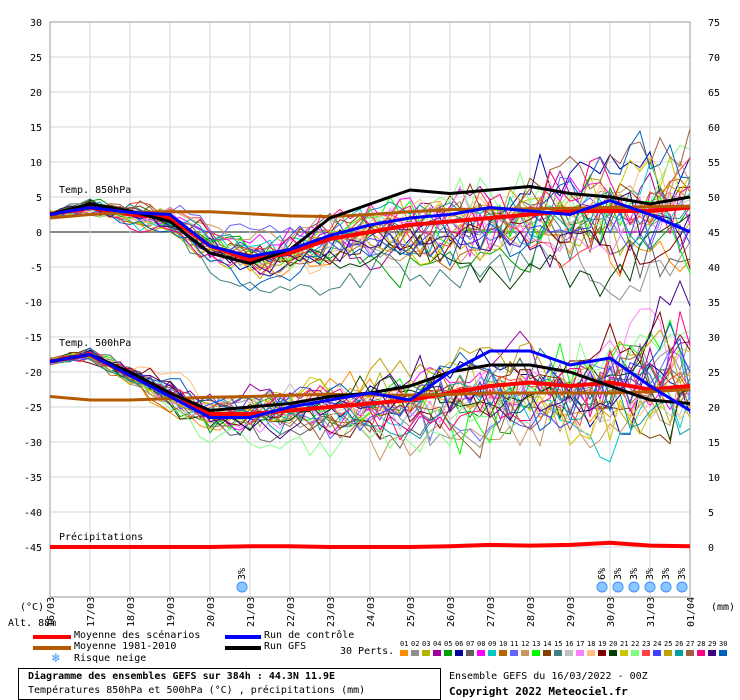 This screenshot has height=700, width=740. I want to click on date-tick-label: 16/03, so click(51, 612).